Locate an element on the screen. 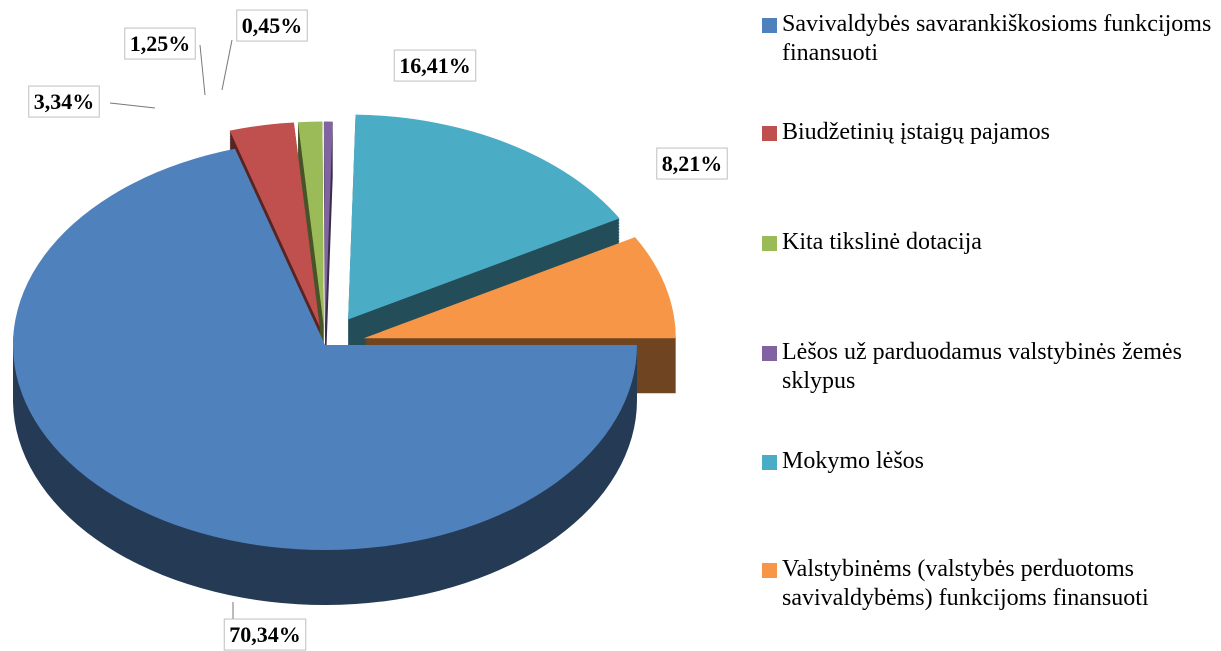 The image size is (1221, 651). data-label: 70,34% is located at coordinates (265, 634).